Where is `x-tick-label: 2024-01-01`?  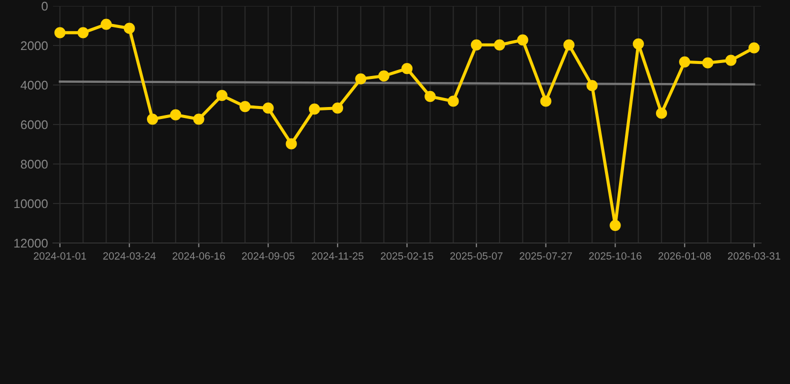
x-tick-label: 2024-01-01 is located at coordinates (60, 256).